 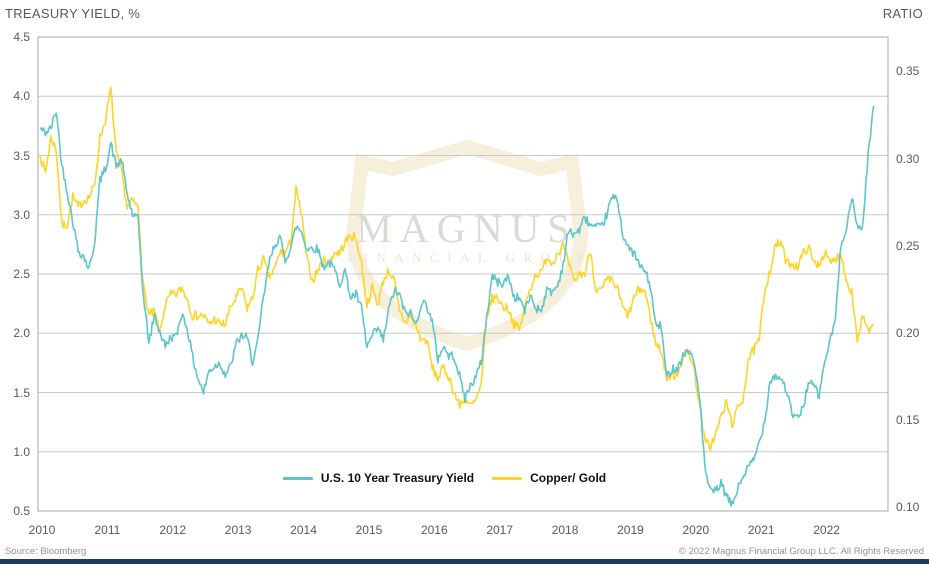 What do you see at coordinates (21, 37) in the screenshot?
I see `left-axis-tick: 4.5` at bounding box center [21, 37].